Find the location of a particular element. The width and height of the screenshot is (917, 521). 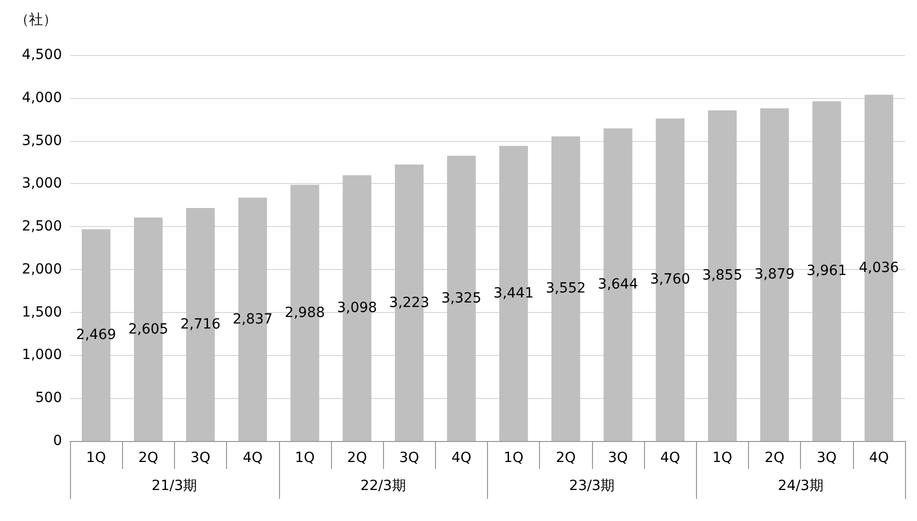

y-tick-label: 3,000 is located at coordinates (42, 184).